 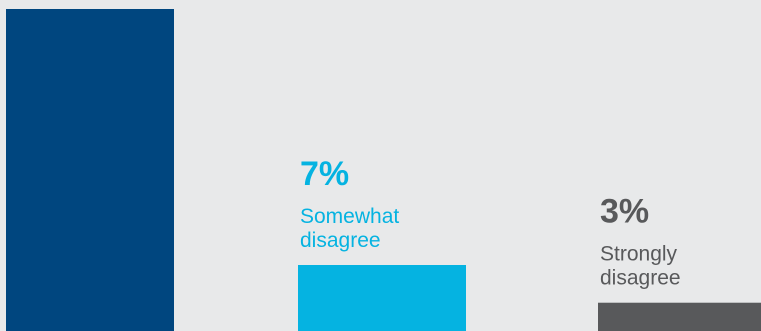 What do you see at coordinates (624, 212) in the screenshot?
I see `data-label: 3%` at bounding box center [624, 212].